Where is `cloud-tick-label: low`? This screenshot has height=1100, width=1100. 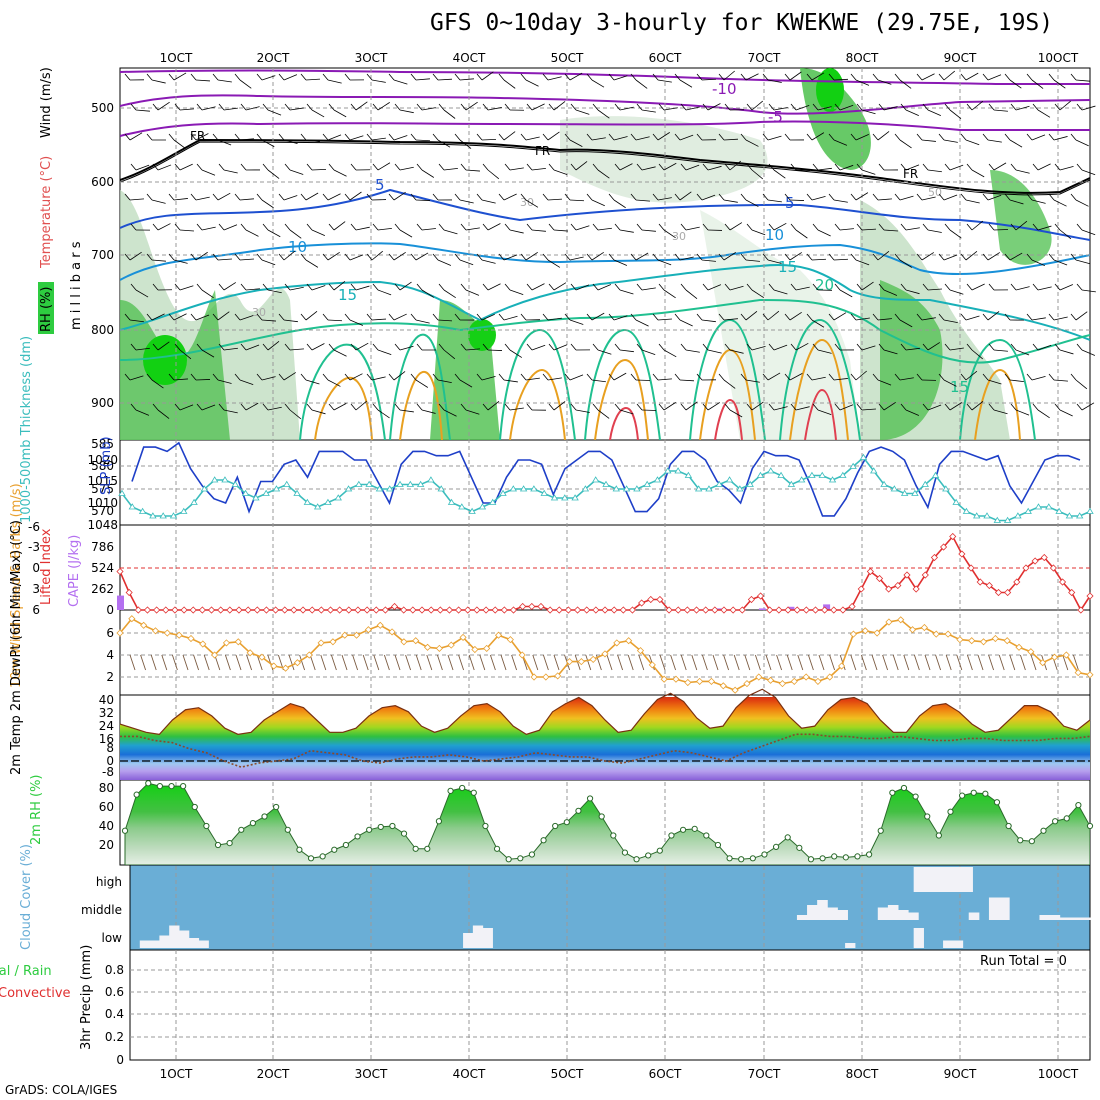 cloud-tick-label: low is located at coordinates (112, 938).